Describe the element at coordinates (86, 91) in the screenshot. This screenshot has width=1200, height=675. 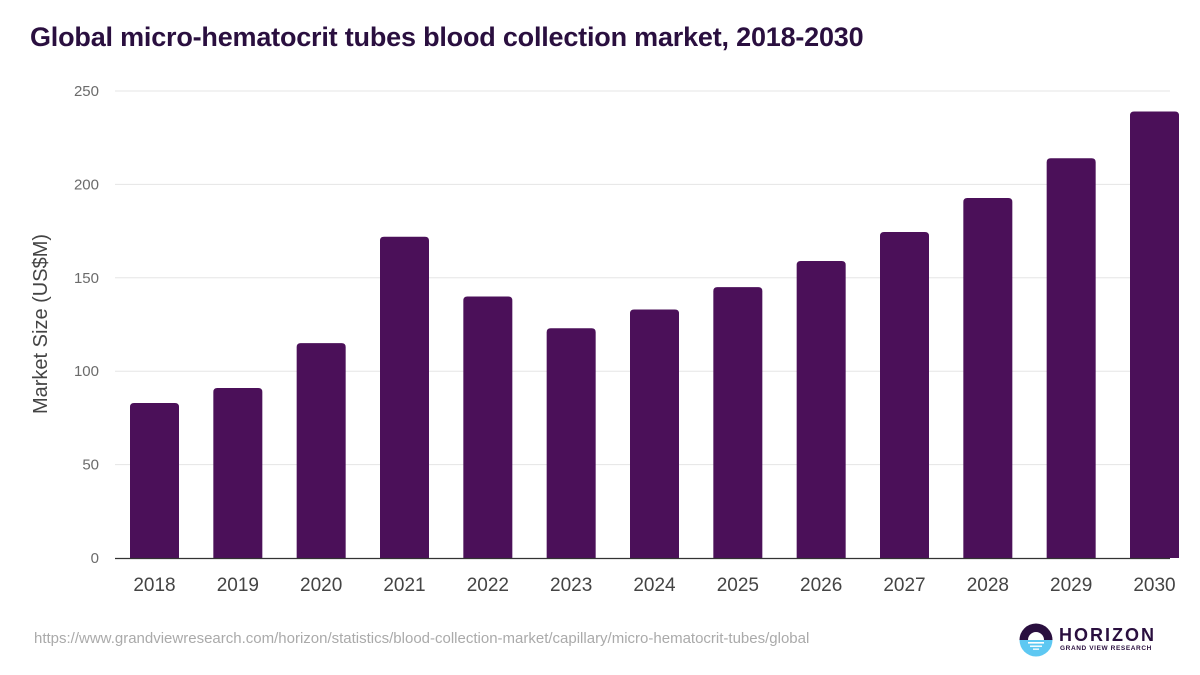
I see `y-tick-label: 250` at that location.